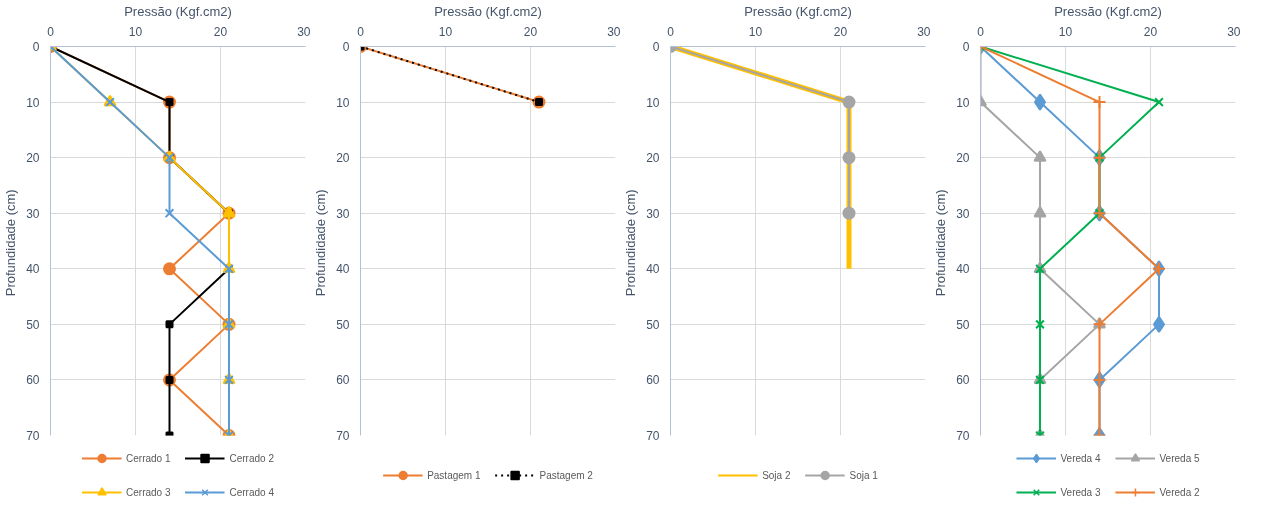 The image size is (1265, 523). Describe the element at coordinates (776, 475) in the screenshot. I see `legend-label: Soja 2` at that location.